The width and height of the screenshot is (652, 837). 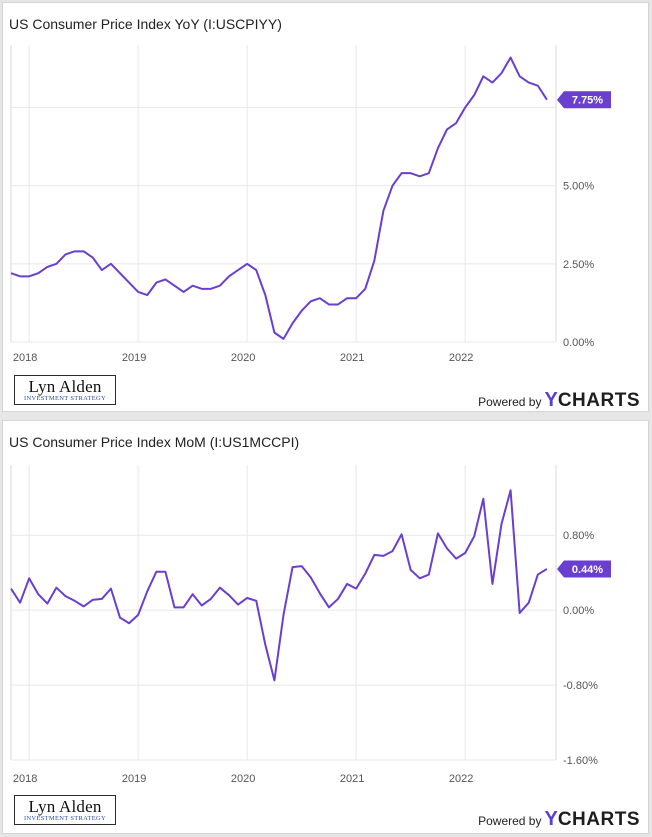 I want to click on last-value-label: 7.75%, so click(x=587, y=101).